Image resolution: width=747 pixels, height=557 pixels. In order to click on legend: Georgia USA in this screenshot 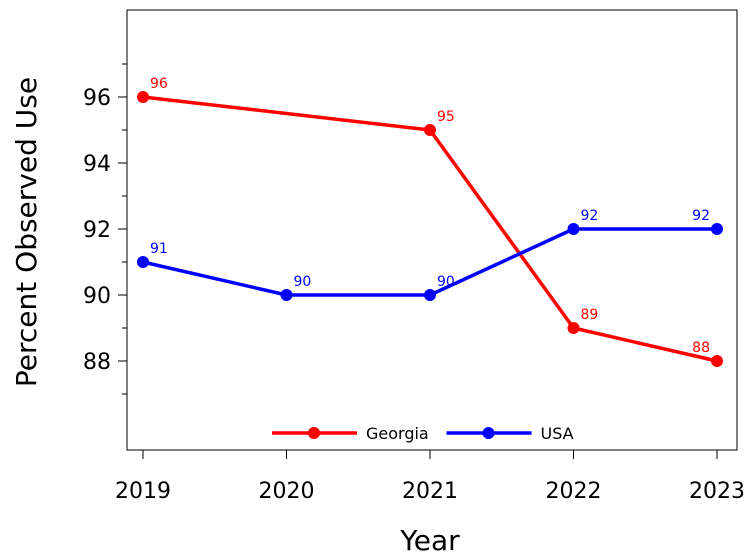, I will do `click(423, 433)`.